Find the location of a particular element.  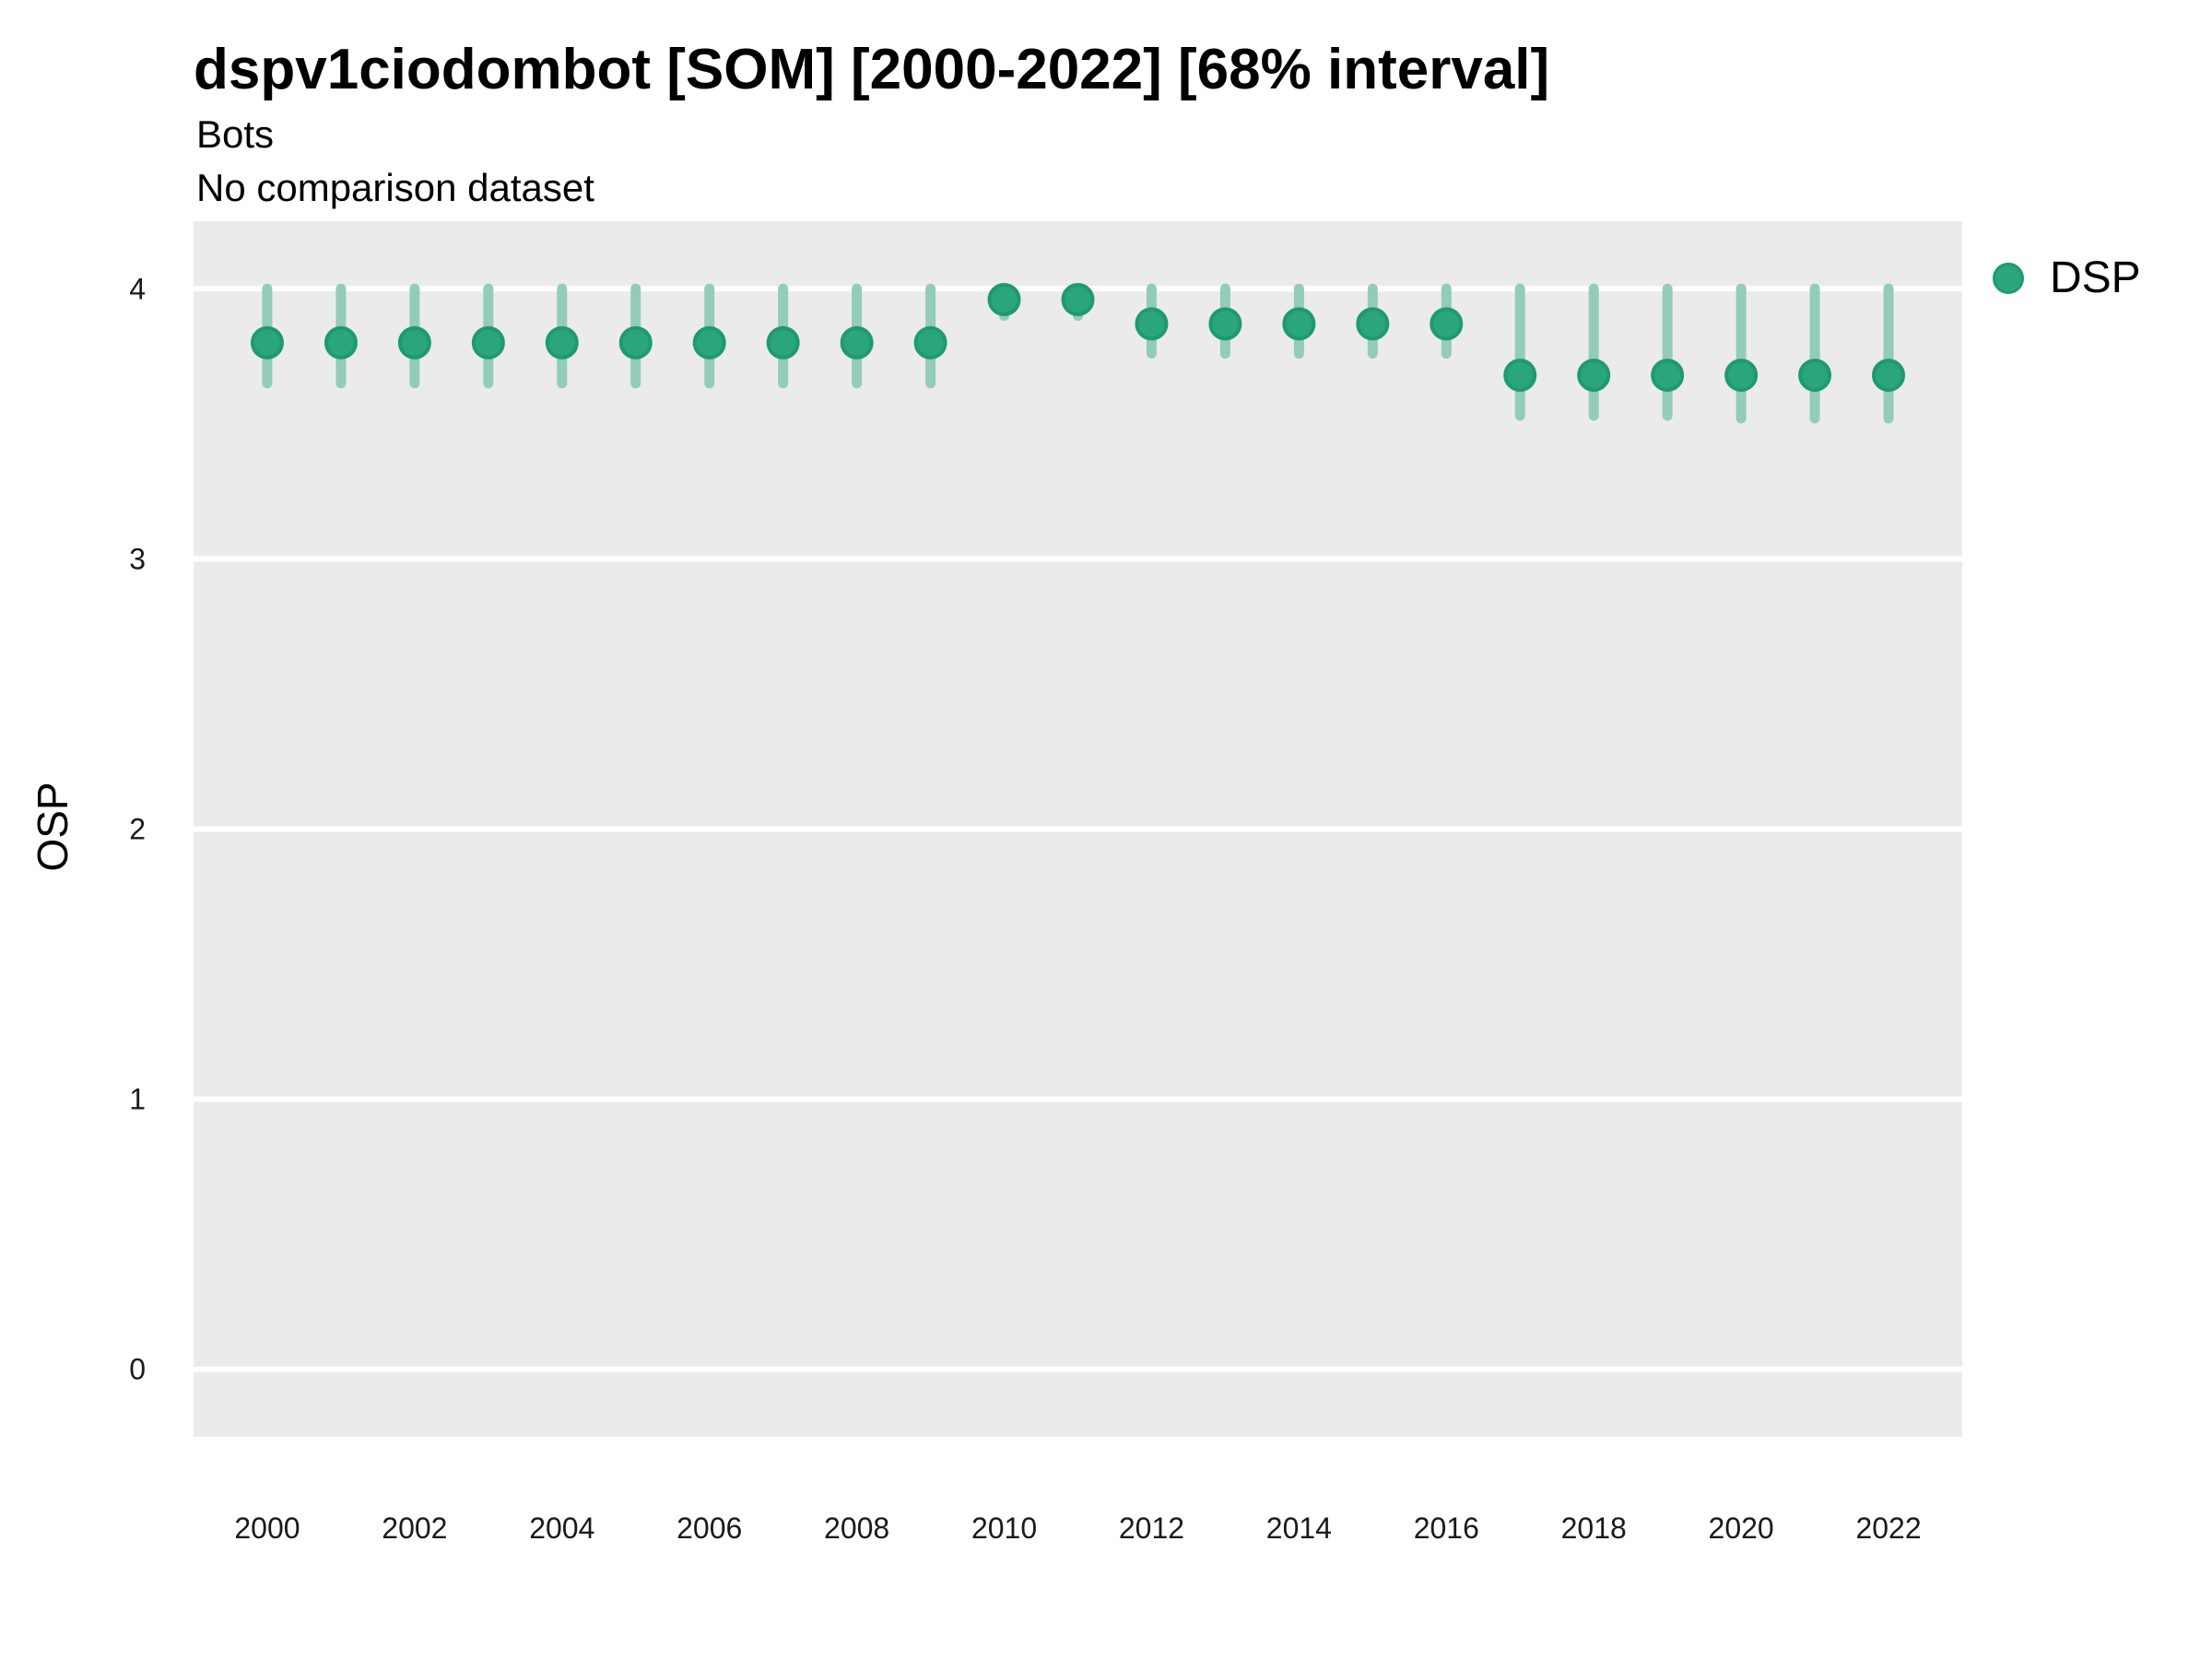

pointrange-2014 is located at coordinates (1299, 321).